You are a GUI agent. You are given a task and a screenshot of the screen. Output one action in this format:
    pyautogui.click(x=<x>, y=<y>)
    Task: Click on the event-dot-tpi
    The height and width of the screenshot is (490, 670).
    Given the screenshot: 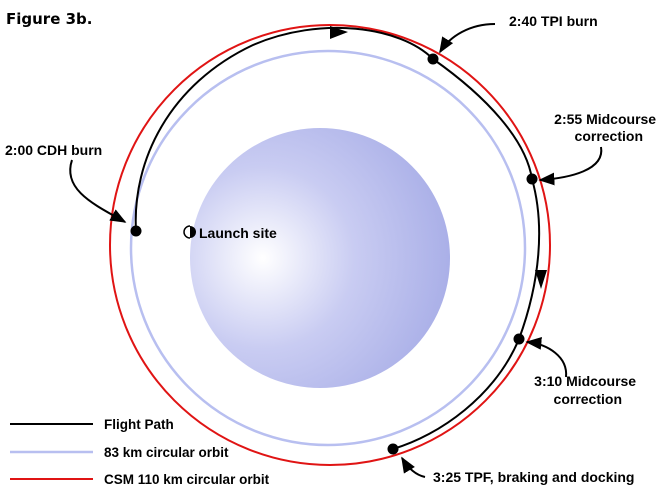 What is the action you would take?
    pyautogui.click(x=433, y=59)
    